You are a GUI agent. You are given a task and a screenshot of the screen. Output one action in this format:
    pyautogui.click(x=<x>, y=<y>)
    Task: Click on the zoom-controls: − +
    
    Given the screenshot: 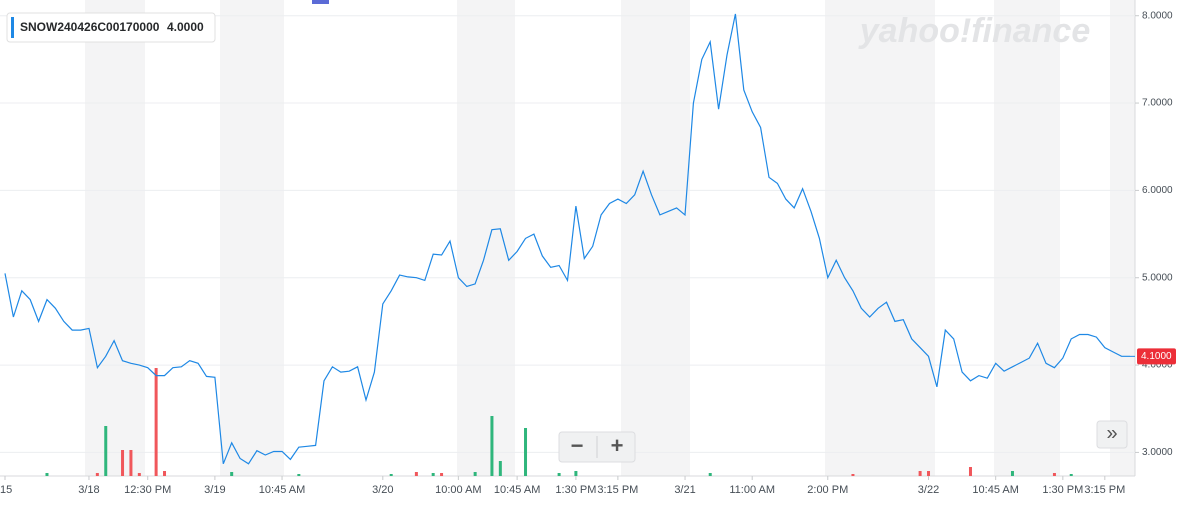 What is the action you would take?
    pyautogui.click(x=597, y=447)
    